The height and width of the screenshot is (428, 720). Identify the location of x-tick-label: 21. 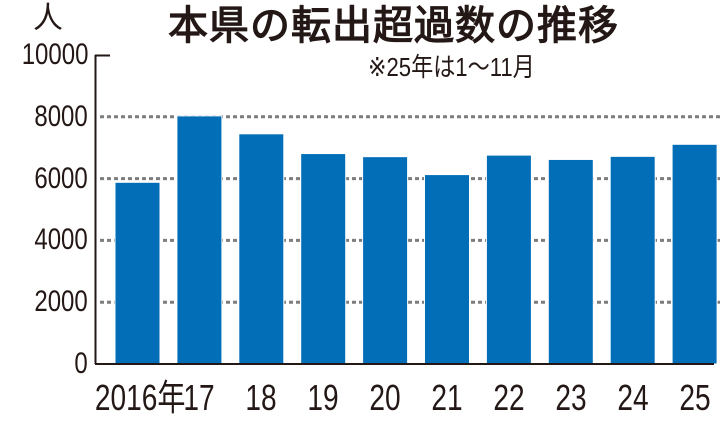
(447, 397).